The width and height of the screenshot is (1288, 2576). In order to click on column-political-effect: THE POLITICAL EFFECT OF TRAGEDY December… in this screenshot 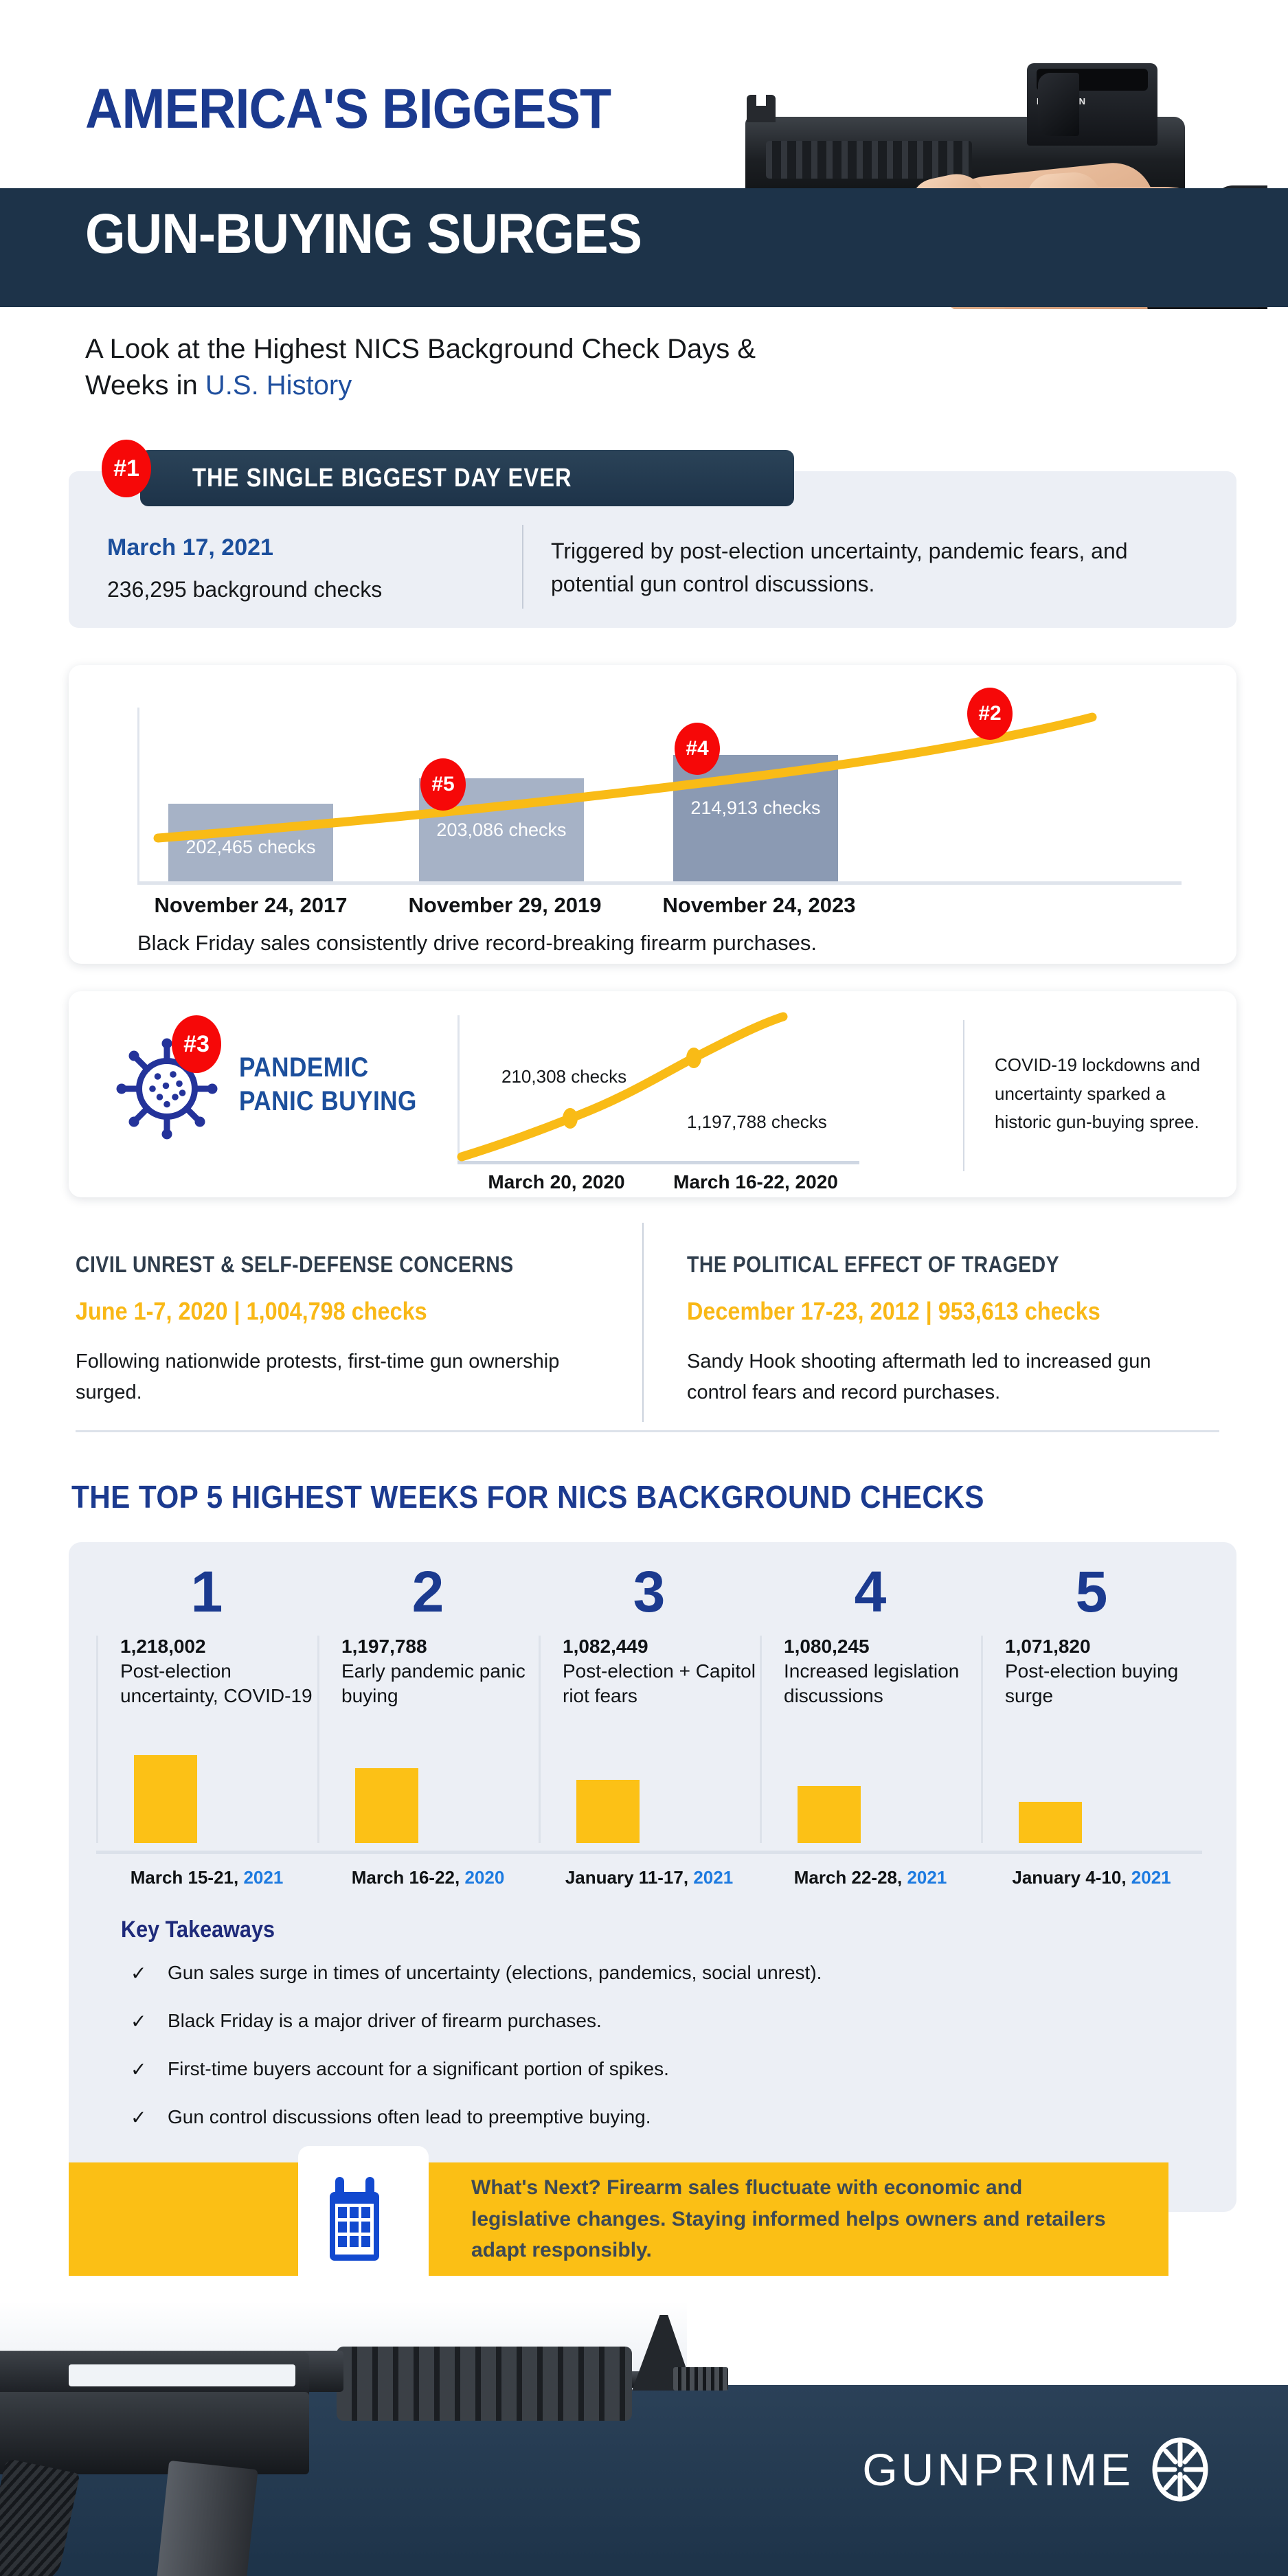, I will do `click(948, 1330)`.